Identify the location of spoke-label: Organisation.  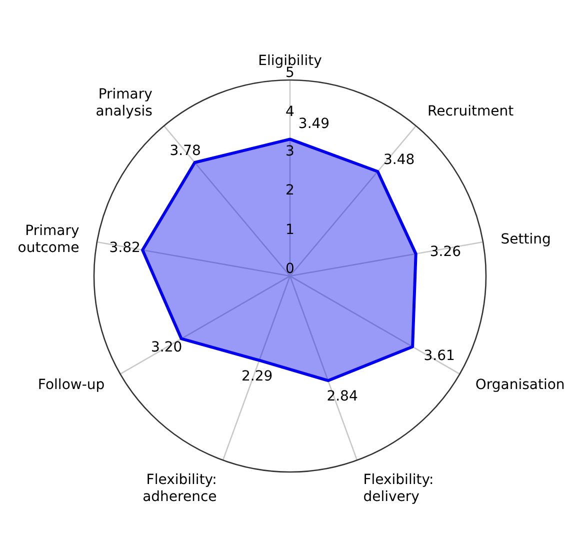
(520, 385).